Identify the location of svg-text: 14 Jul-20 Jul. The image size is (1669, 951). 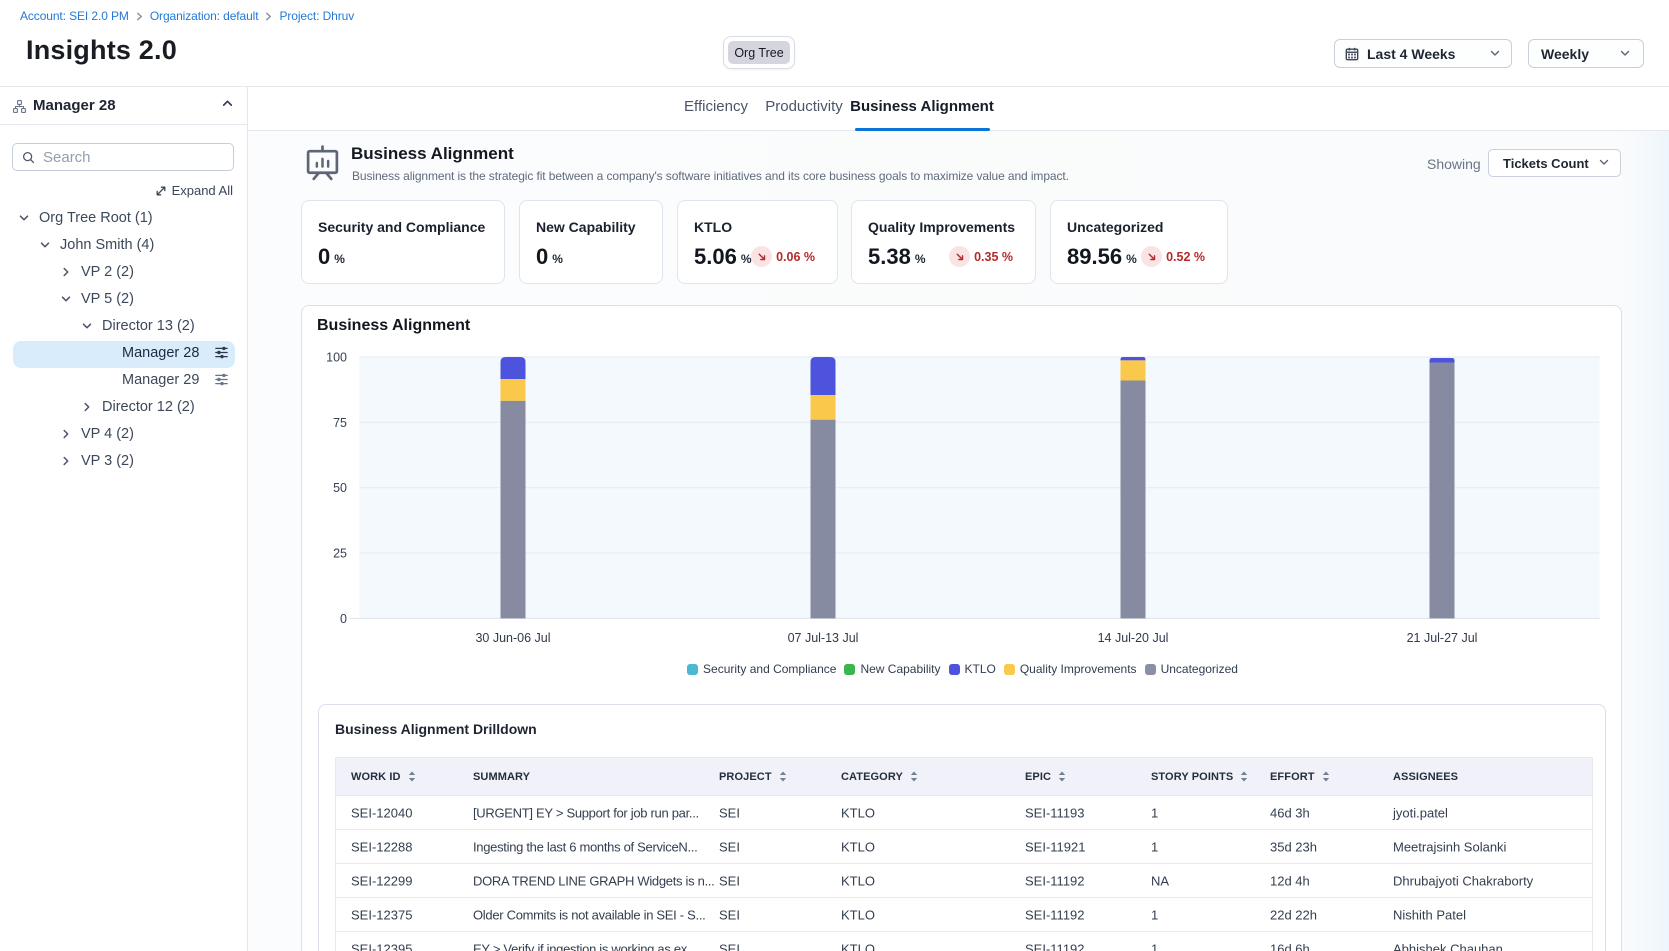
(1133, 638).